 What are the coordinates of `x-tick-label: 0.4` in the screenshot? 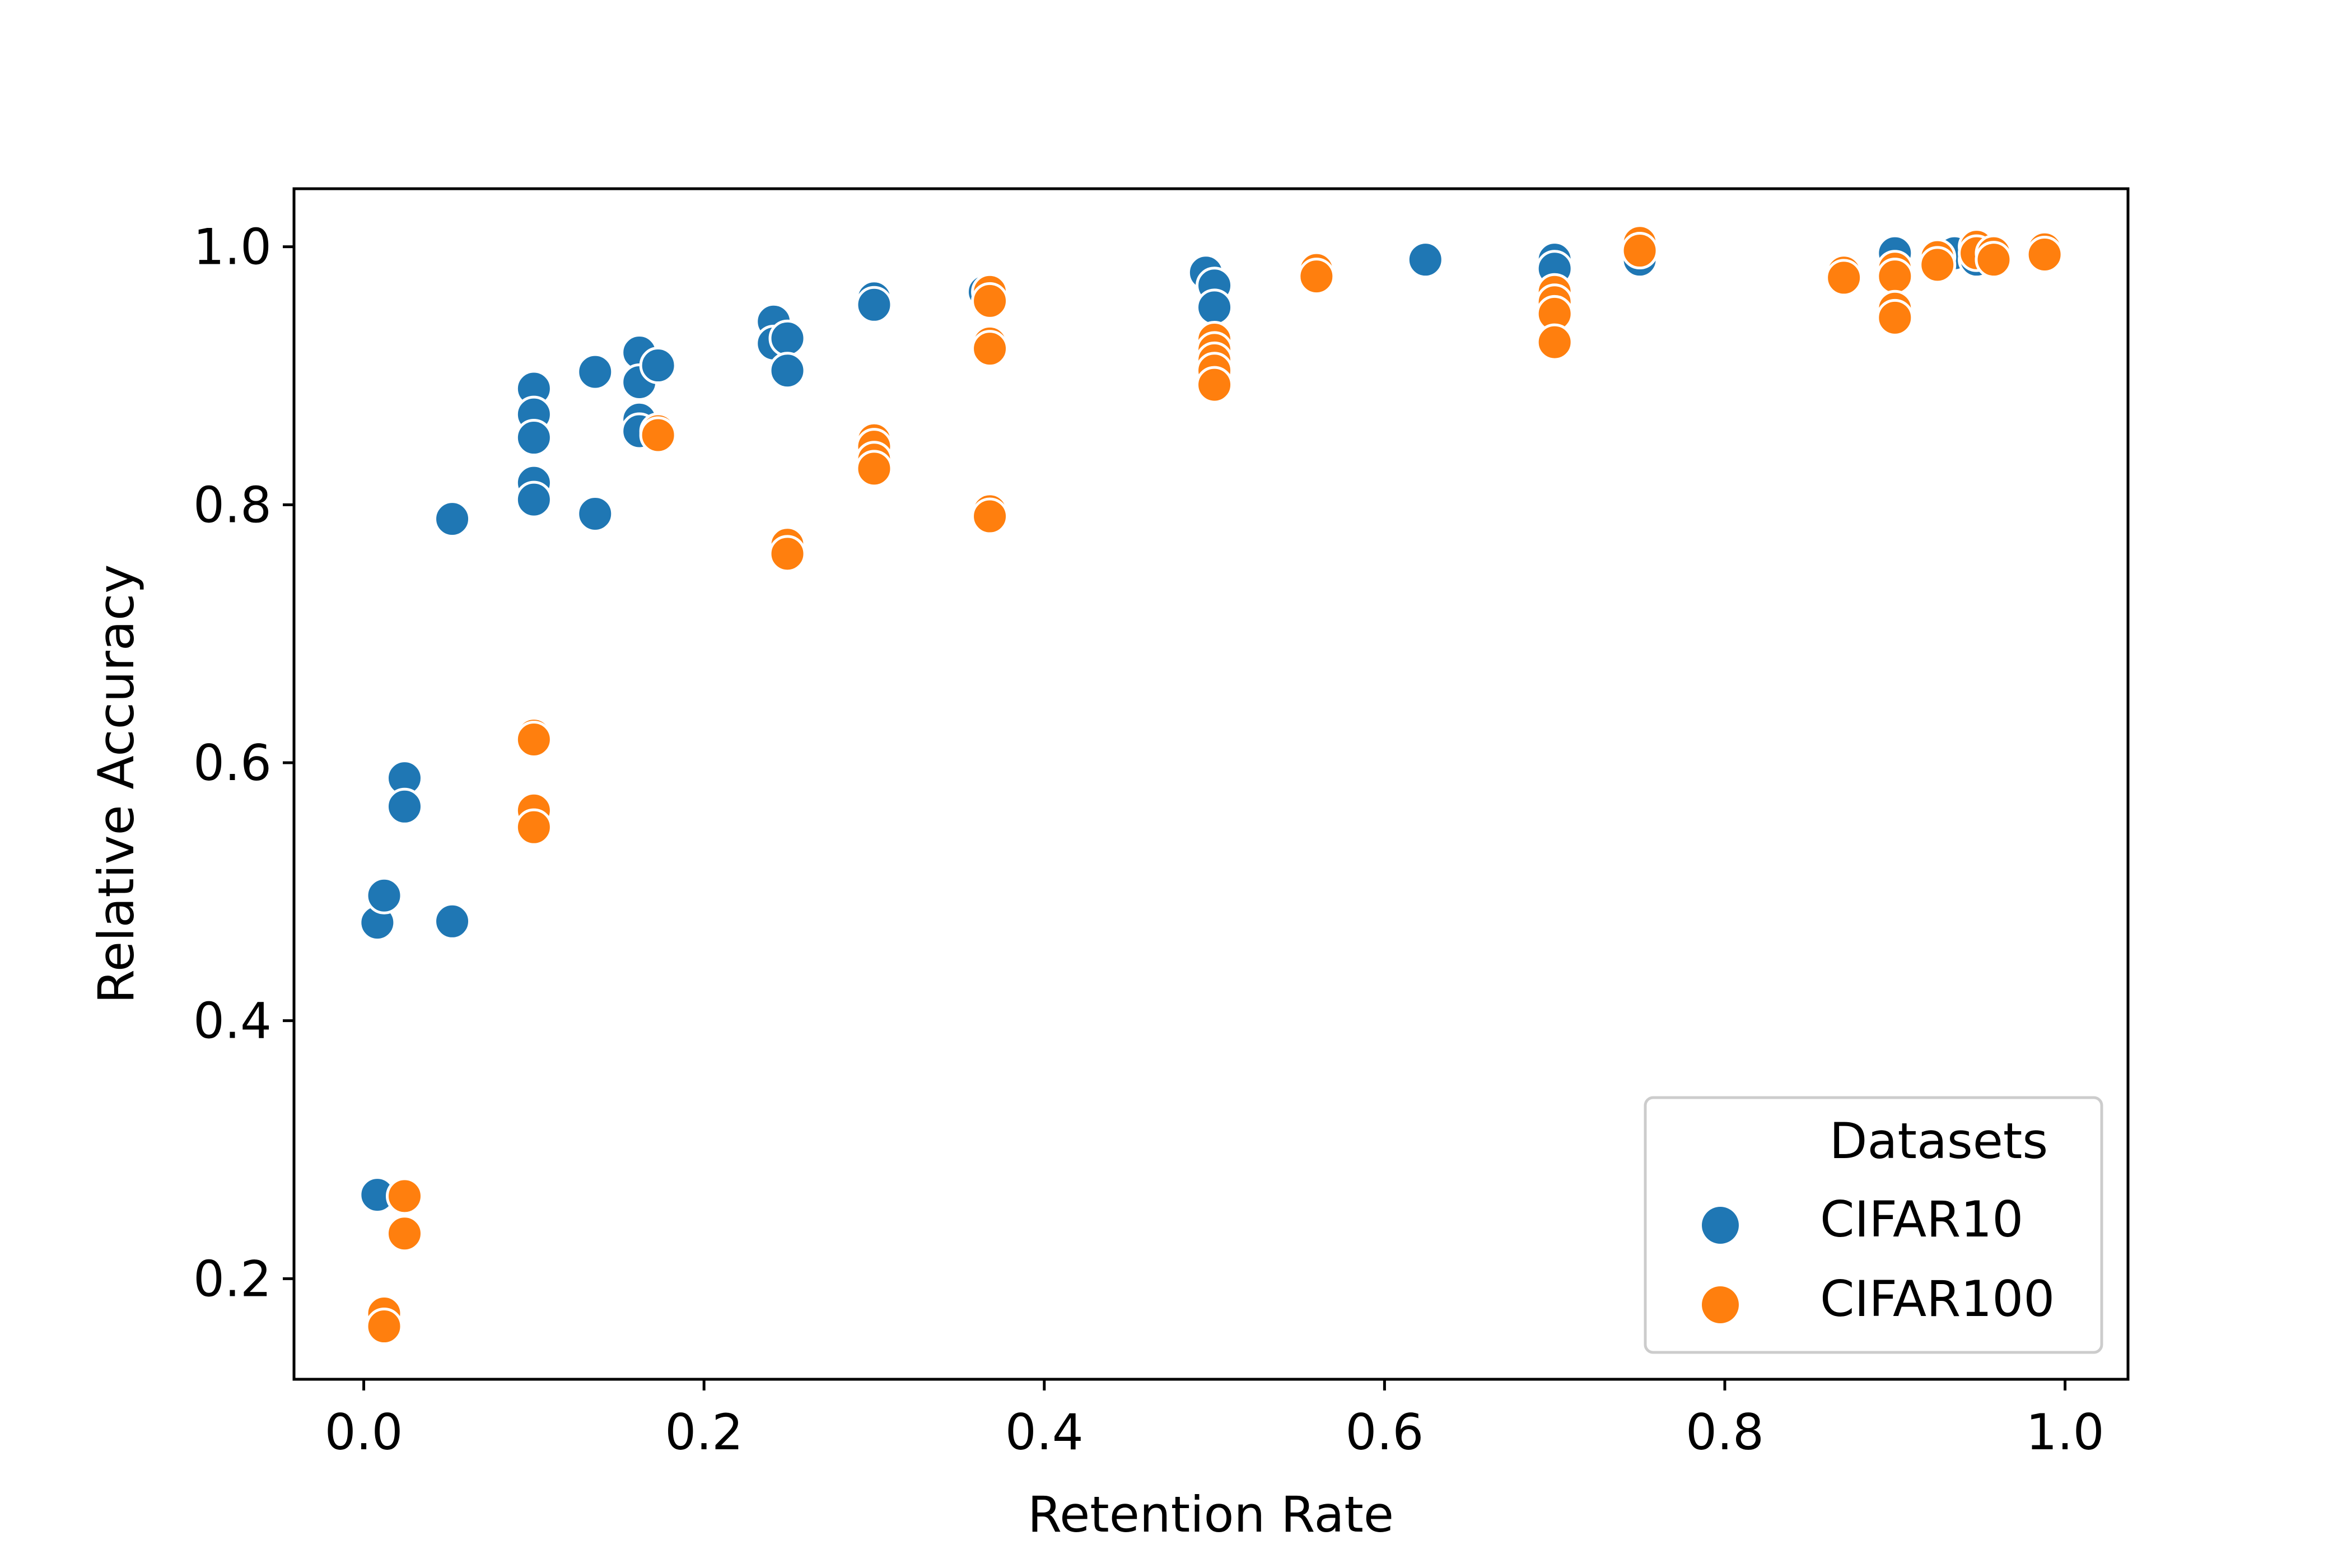 It's located at (1045, 1432).